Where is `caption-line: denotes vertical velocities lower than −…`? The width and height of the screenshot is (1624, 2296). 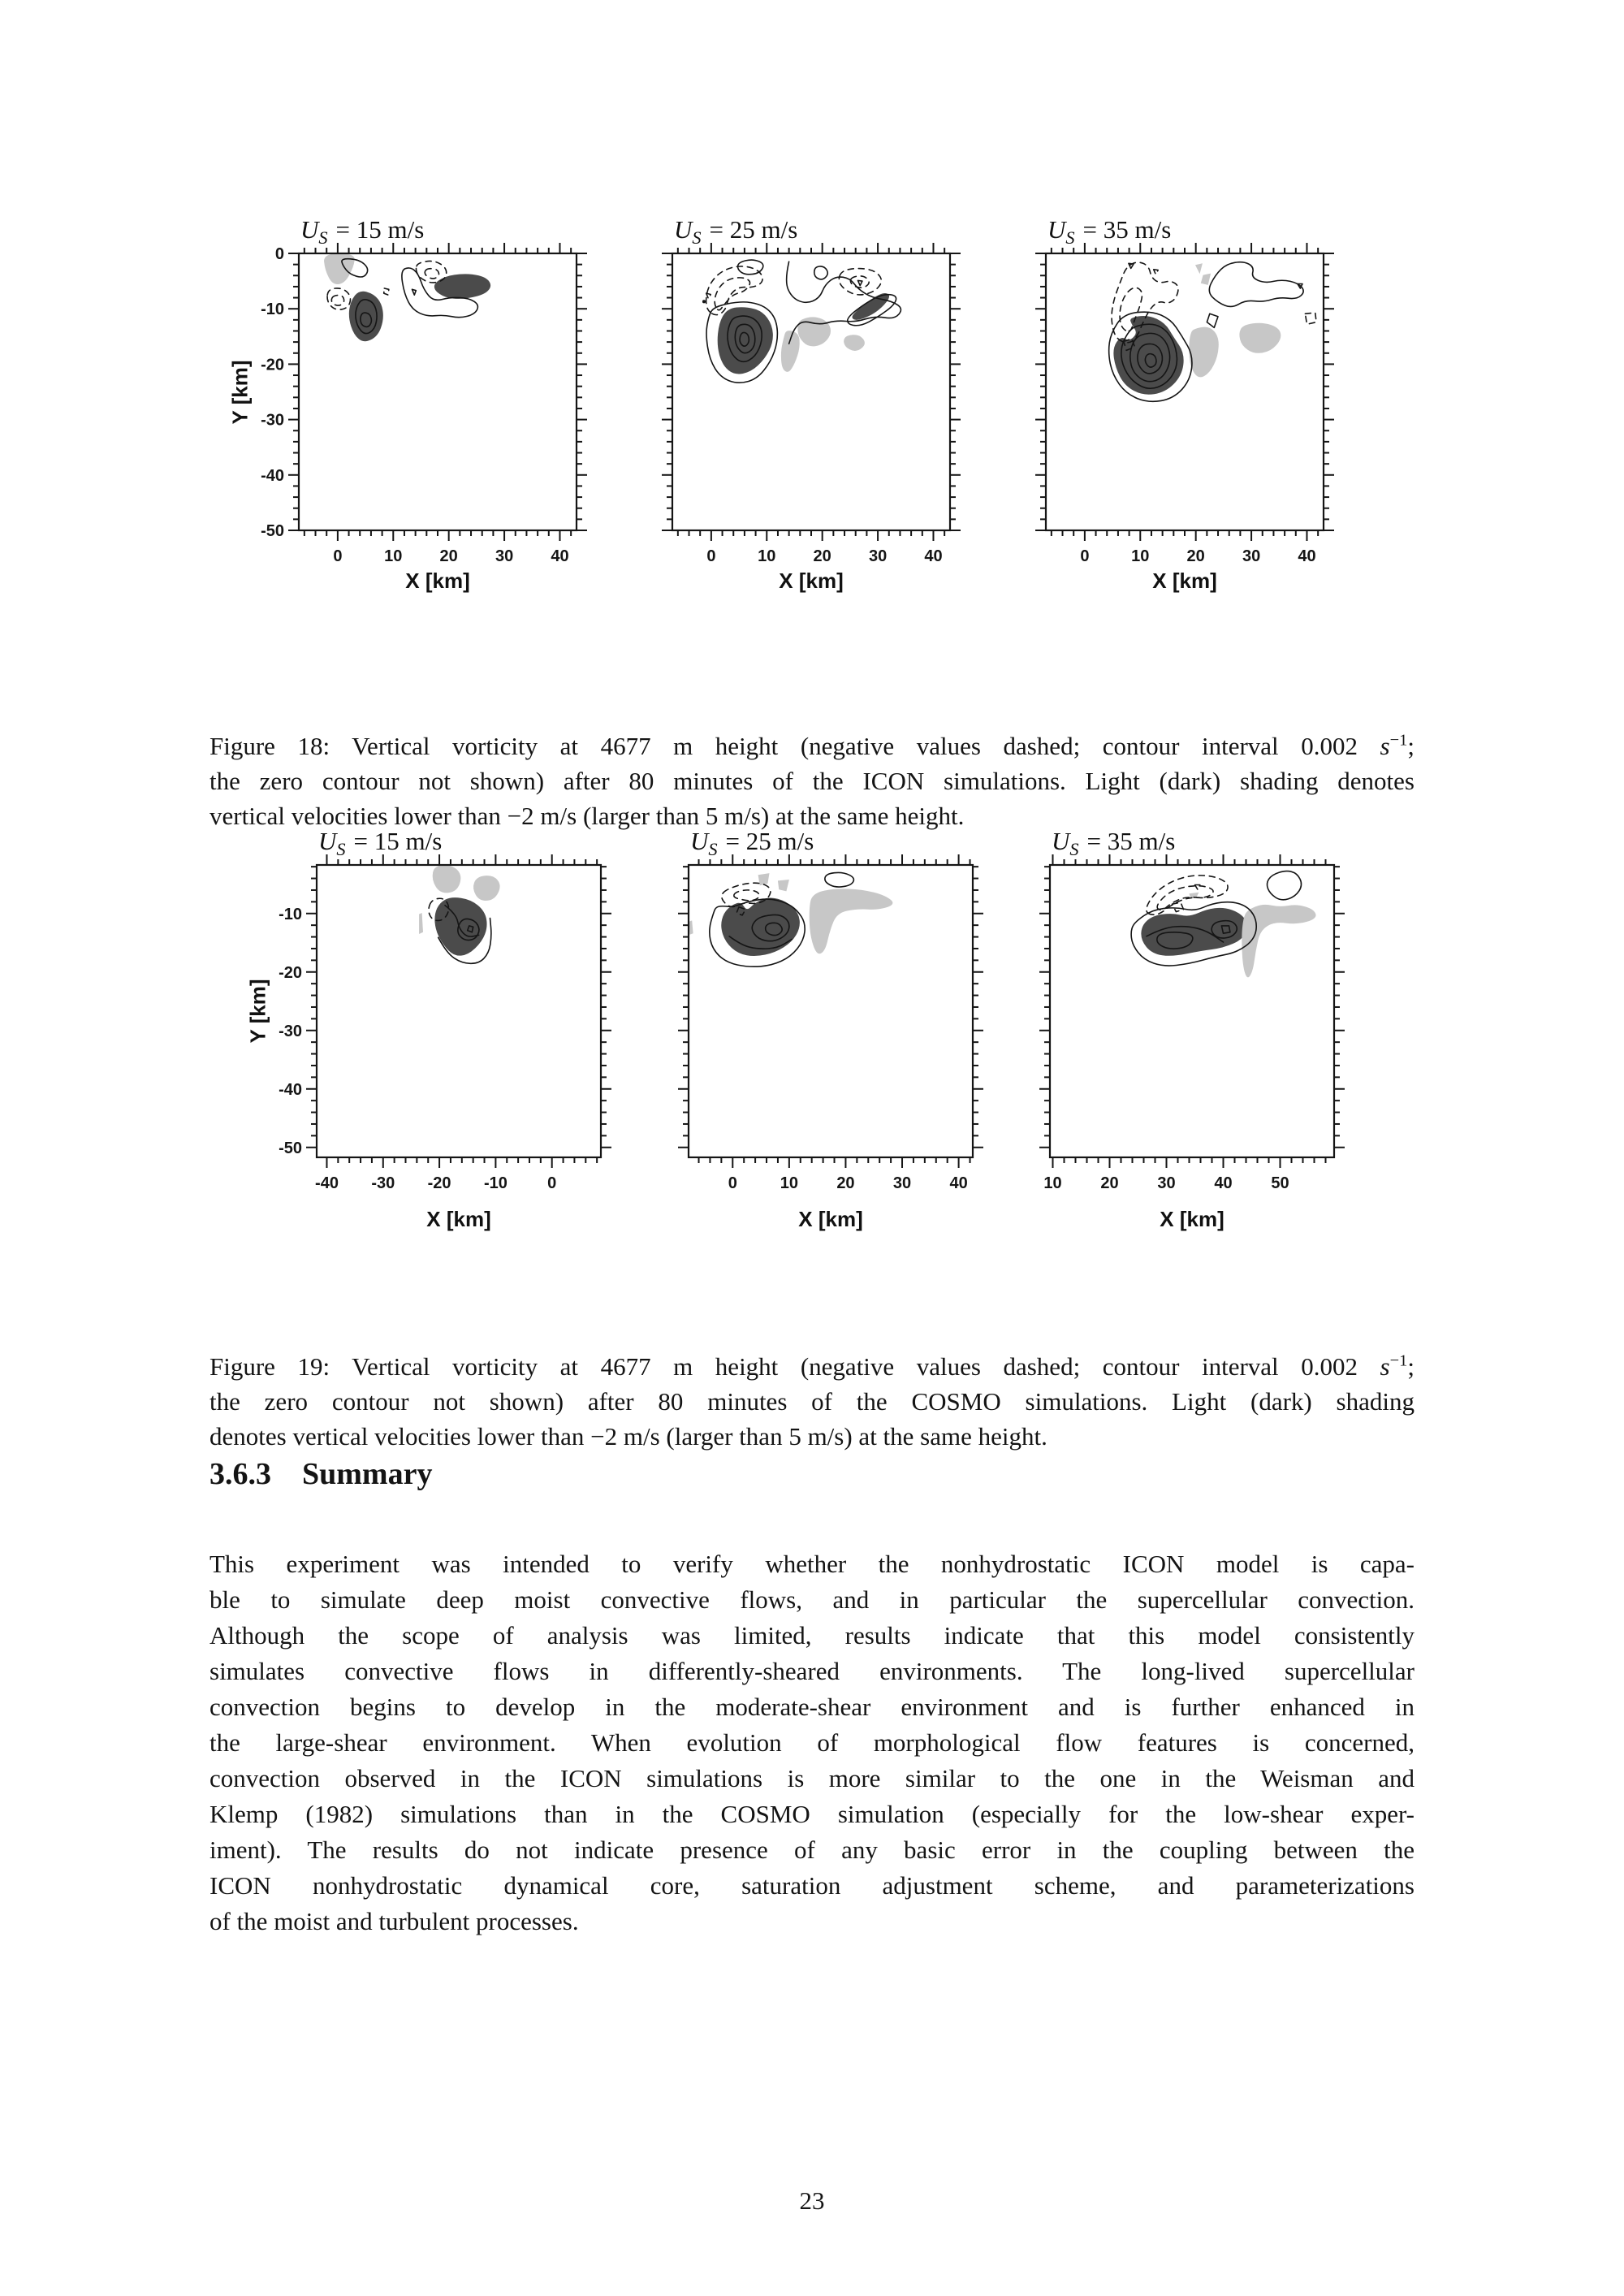
caption-line: denotes vertical velocities lower than −… is located at coordinates (628, 1436).